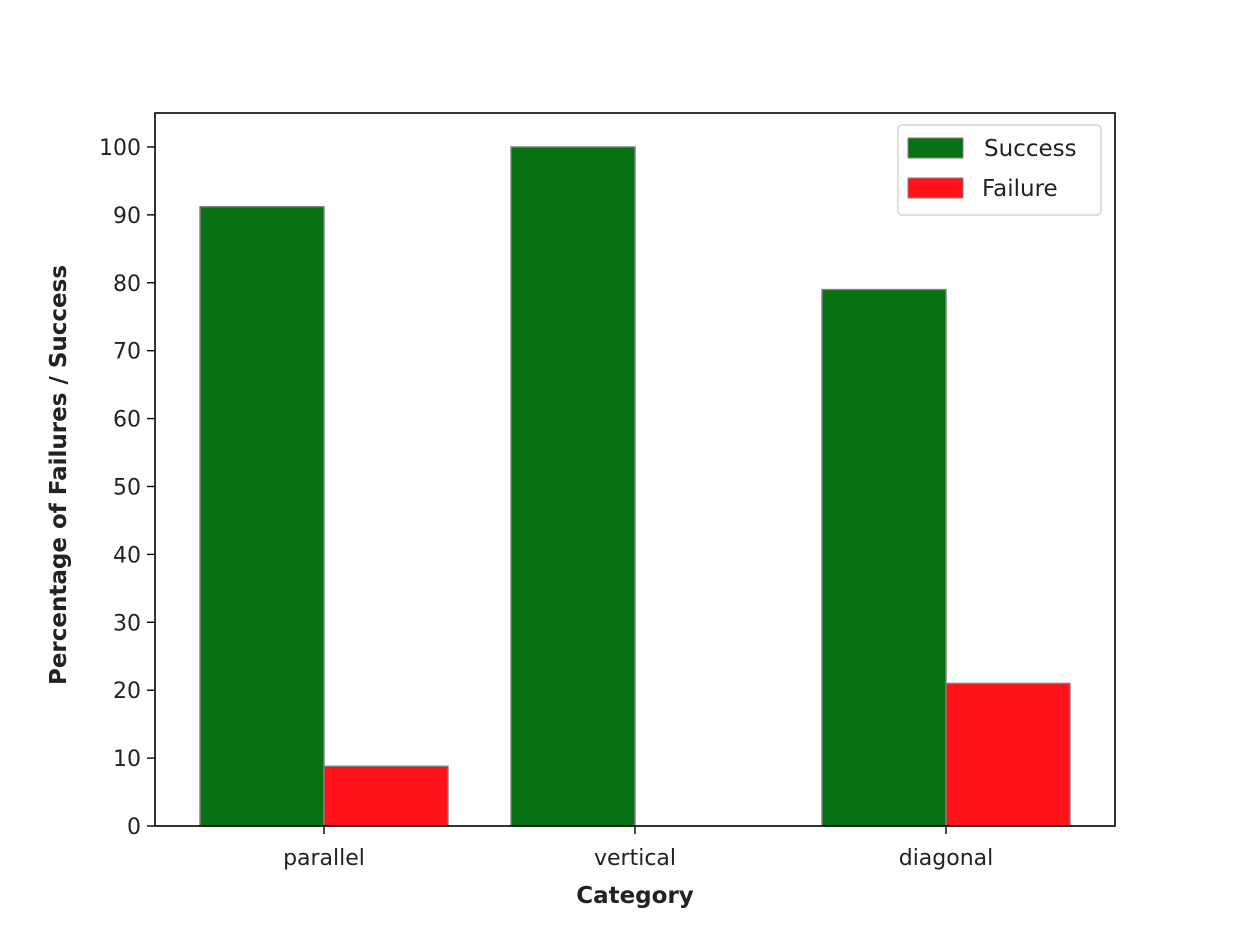 This screenshot has height=933, width=1238. I want to click on y-axis: 0 10 20 30 40 50 60 70 80 90 100, so click(127, 488).